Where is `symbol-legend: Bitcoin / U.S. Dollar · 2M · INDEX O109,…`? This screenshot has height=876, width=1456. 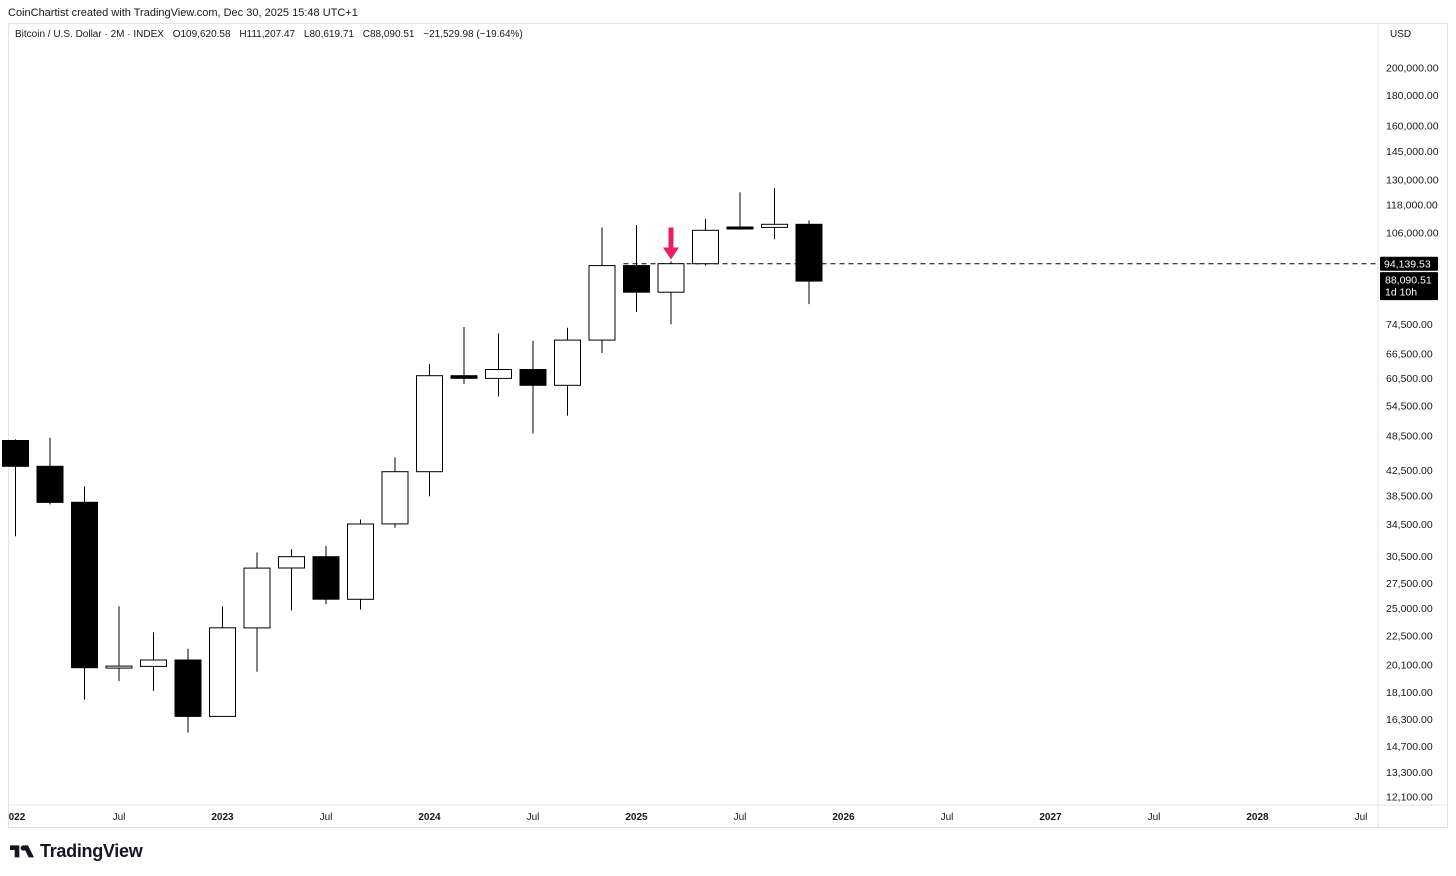
symbol-legend: Bitcoin / U.S. Dollar · 2M · INDEX O109,… is located at coordinates (272, 34).